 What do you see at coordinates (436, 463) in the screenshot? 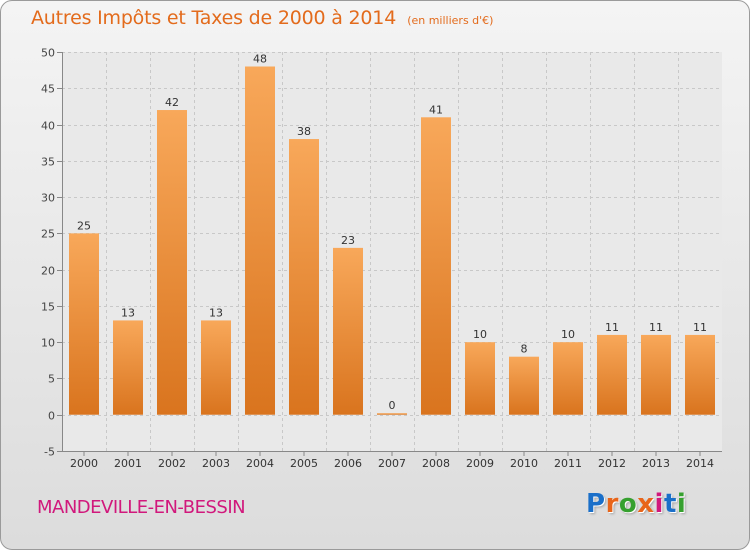
I see `x-tick-label: 2008` at bounding box center [436, 463].